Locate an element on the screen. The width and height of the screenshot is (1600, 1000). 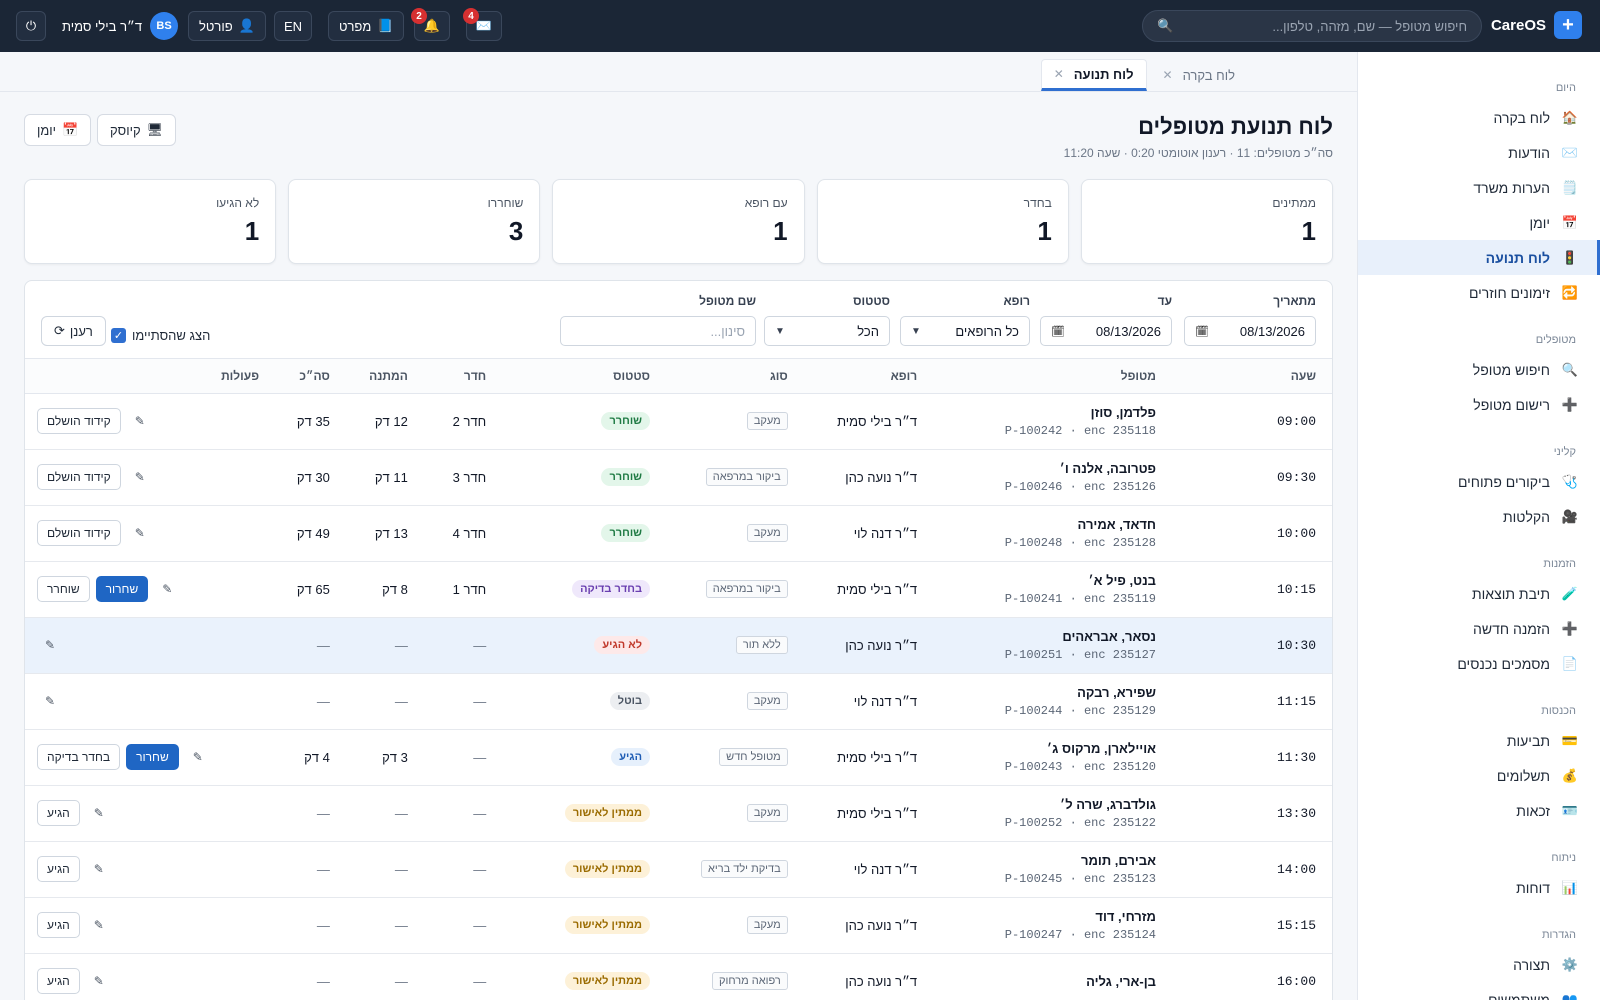
sidebar-item: 🏠 לוח בקרה is located at coordinates (1479, 117).